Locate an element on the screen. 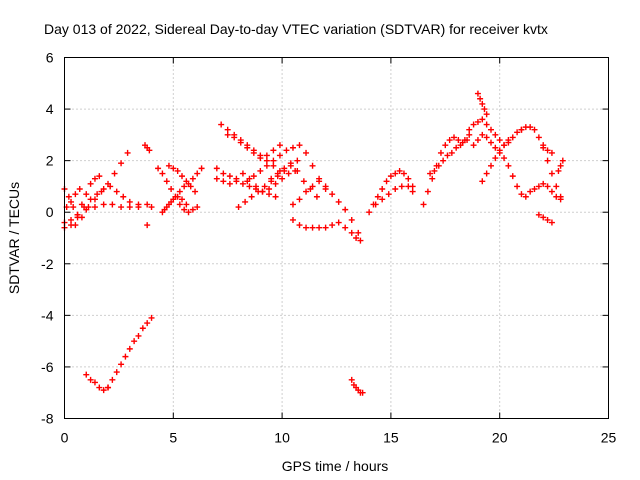 The height and width of the screenshot is (480, 640). x-tick-label: 5 is located at coordinates (173, 438).